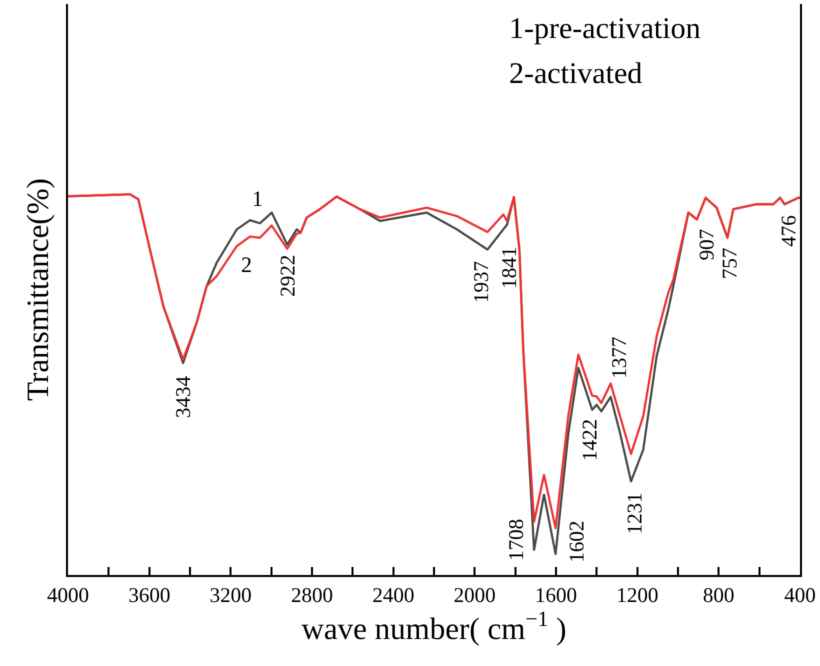 The image size is (820, 666). What do you see at coordinates (246, 264) in the screenshot?
I see `series-label: 2` at bounding box center [246, 264].